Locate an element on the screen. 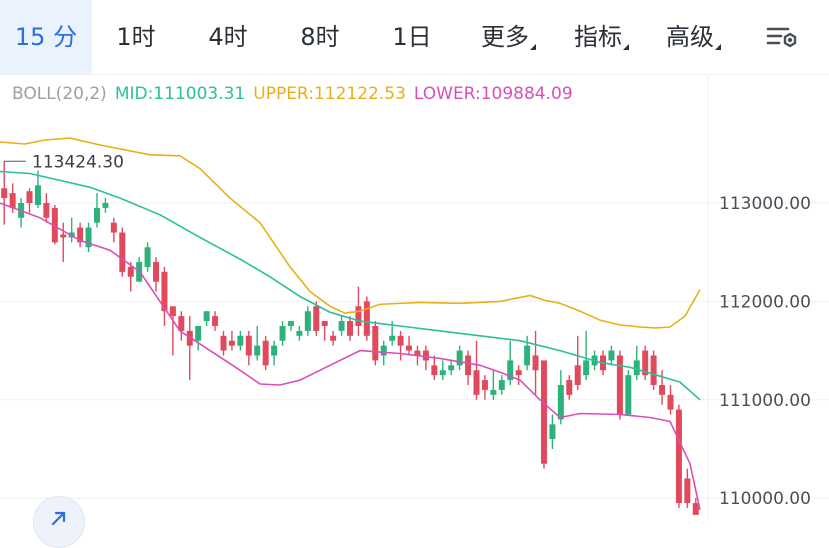 This screenshot has height=548, width=829. boll-name: BOLL(20,2) is located at coordinates (59, 94).